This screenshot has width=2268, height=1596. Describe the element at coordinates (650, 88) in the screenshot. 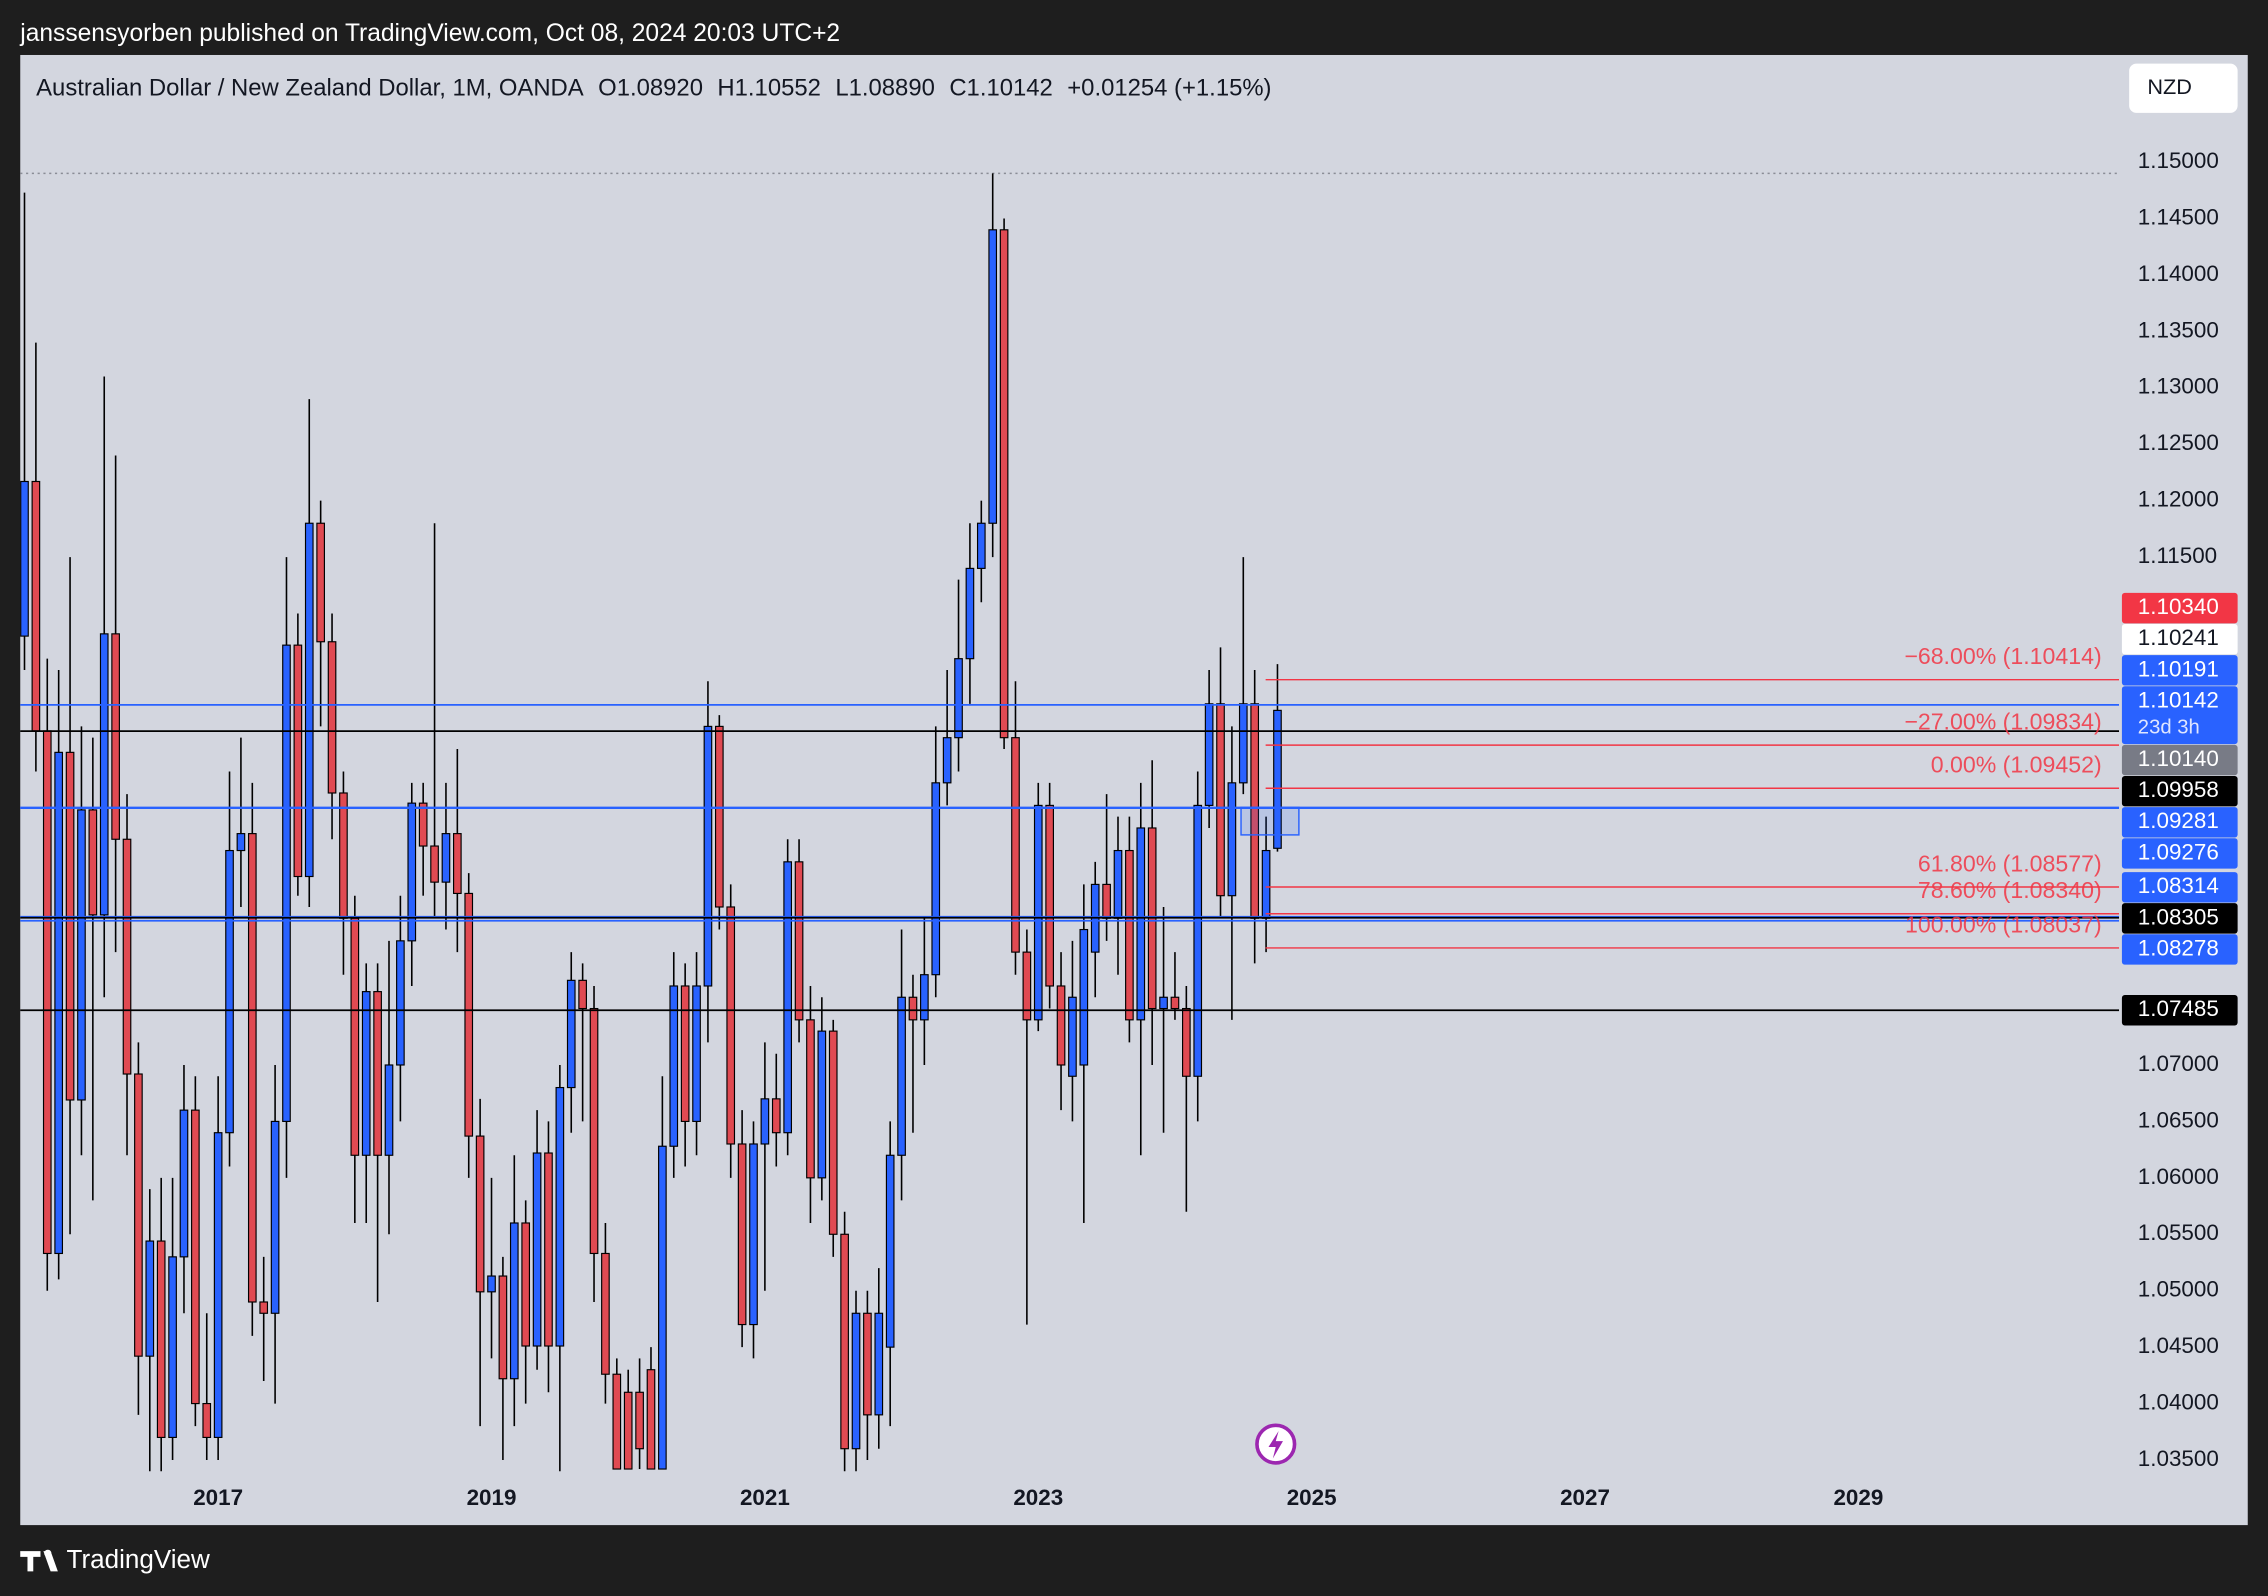

I see `ohlc-open: O1.08920` at that location.